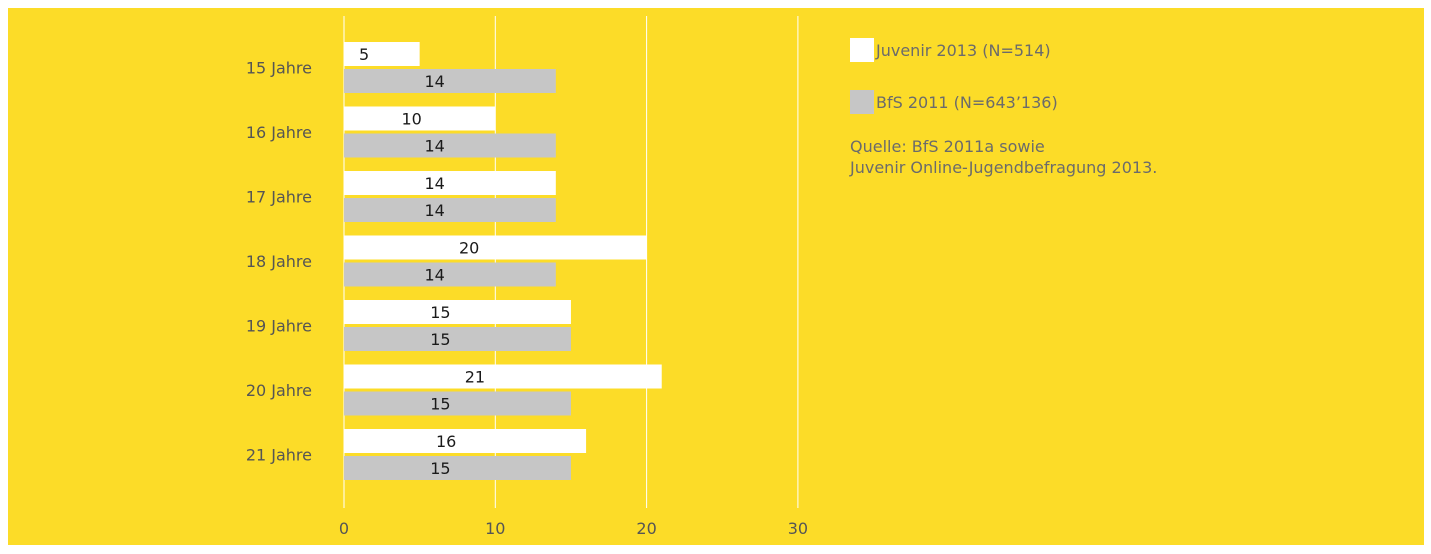 The height and width of the screenshot is (554, 1431). I want to click on data-label-juvenir-4: 15, so click(440, 312).